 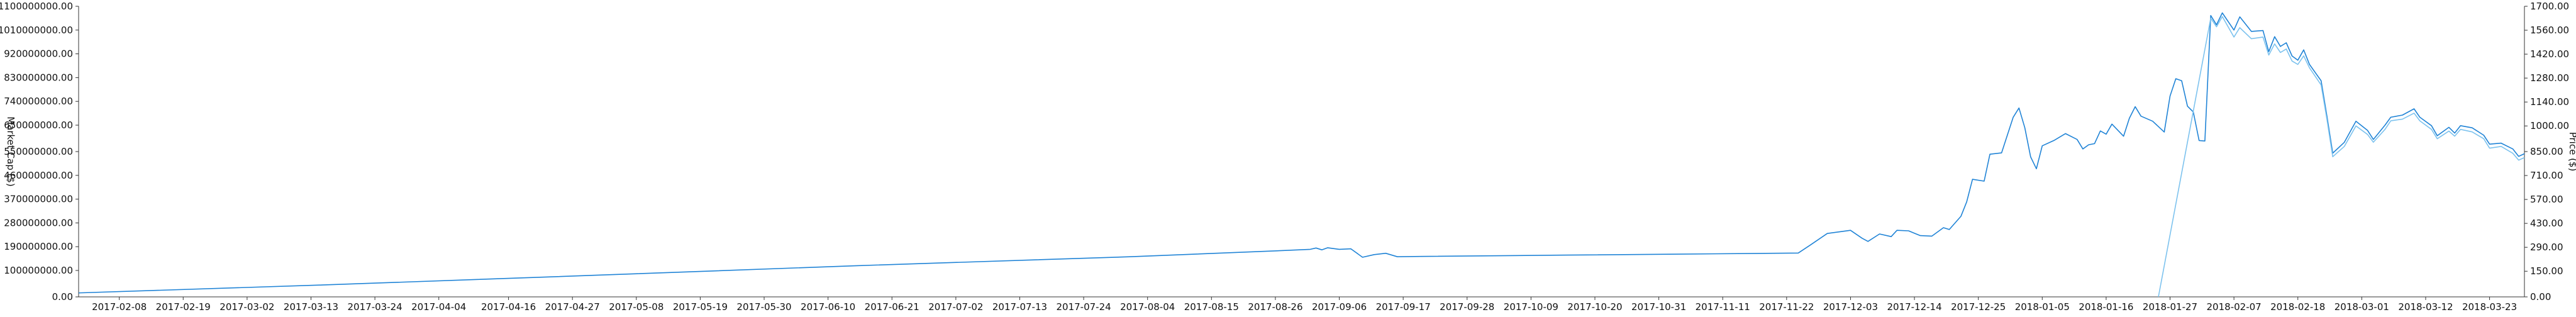 What do you see at coordinates (763, 307) in the screenshot?
I see `x-tick-label: 2017-05-30` at bounding box center [763, 307].